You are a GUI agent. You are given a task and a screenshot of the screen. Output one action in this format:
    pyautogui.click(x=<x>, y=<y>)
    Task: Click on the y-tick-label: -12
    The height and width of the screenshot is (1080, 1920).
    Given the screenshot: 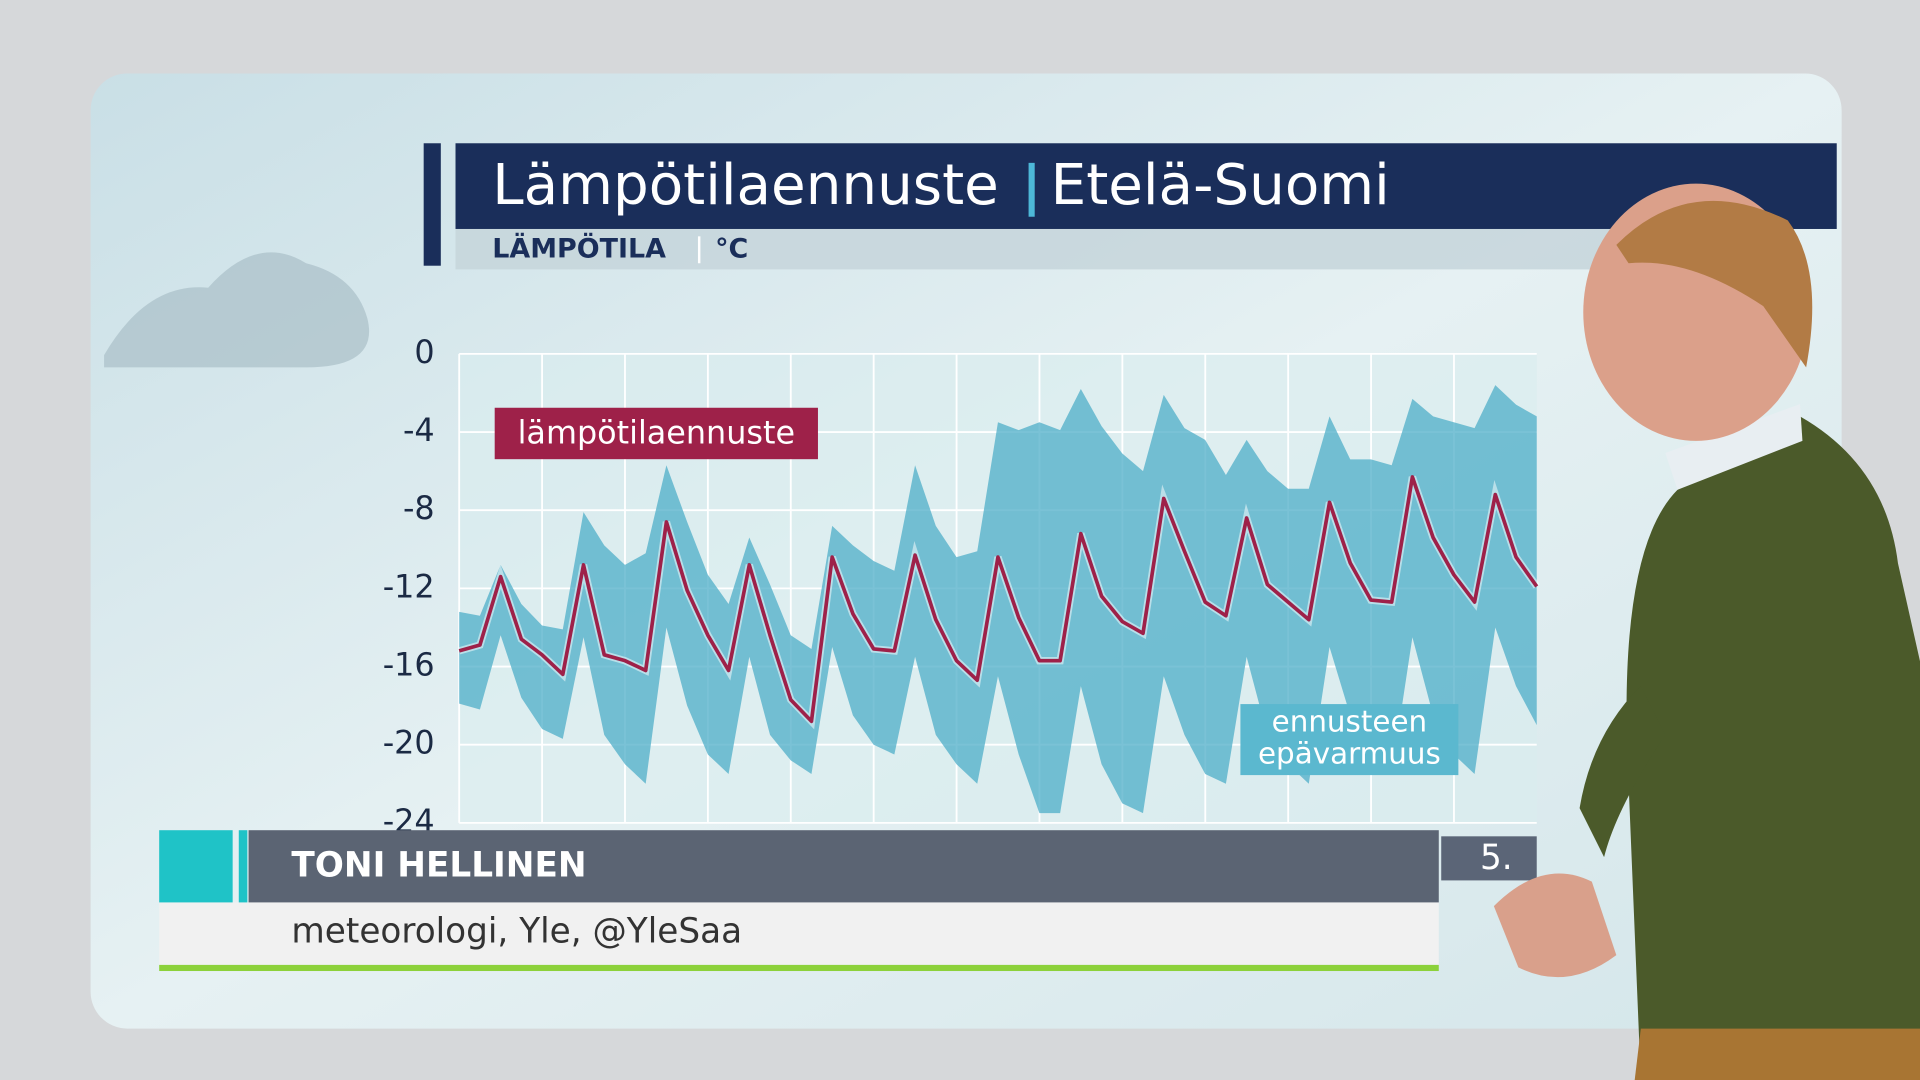 What is the action you would take?
    pyautogui.click(x=409, y=586)
    